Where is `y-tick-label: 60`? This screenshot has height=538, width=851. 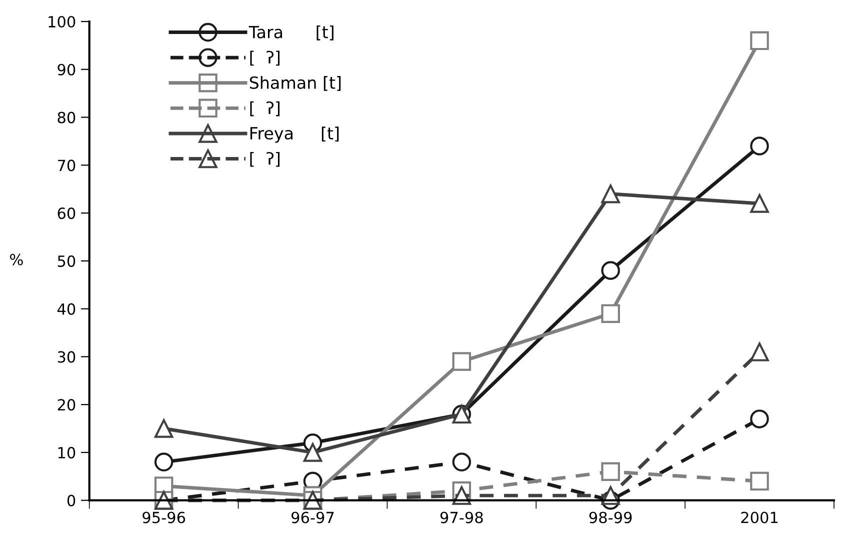 y-tick-label: 60 is located at coordinates (67, 214).